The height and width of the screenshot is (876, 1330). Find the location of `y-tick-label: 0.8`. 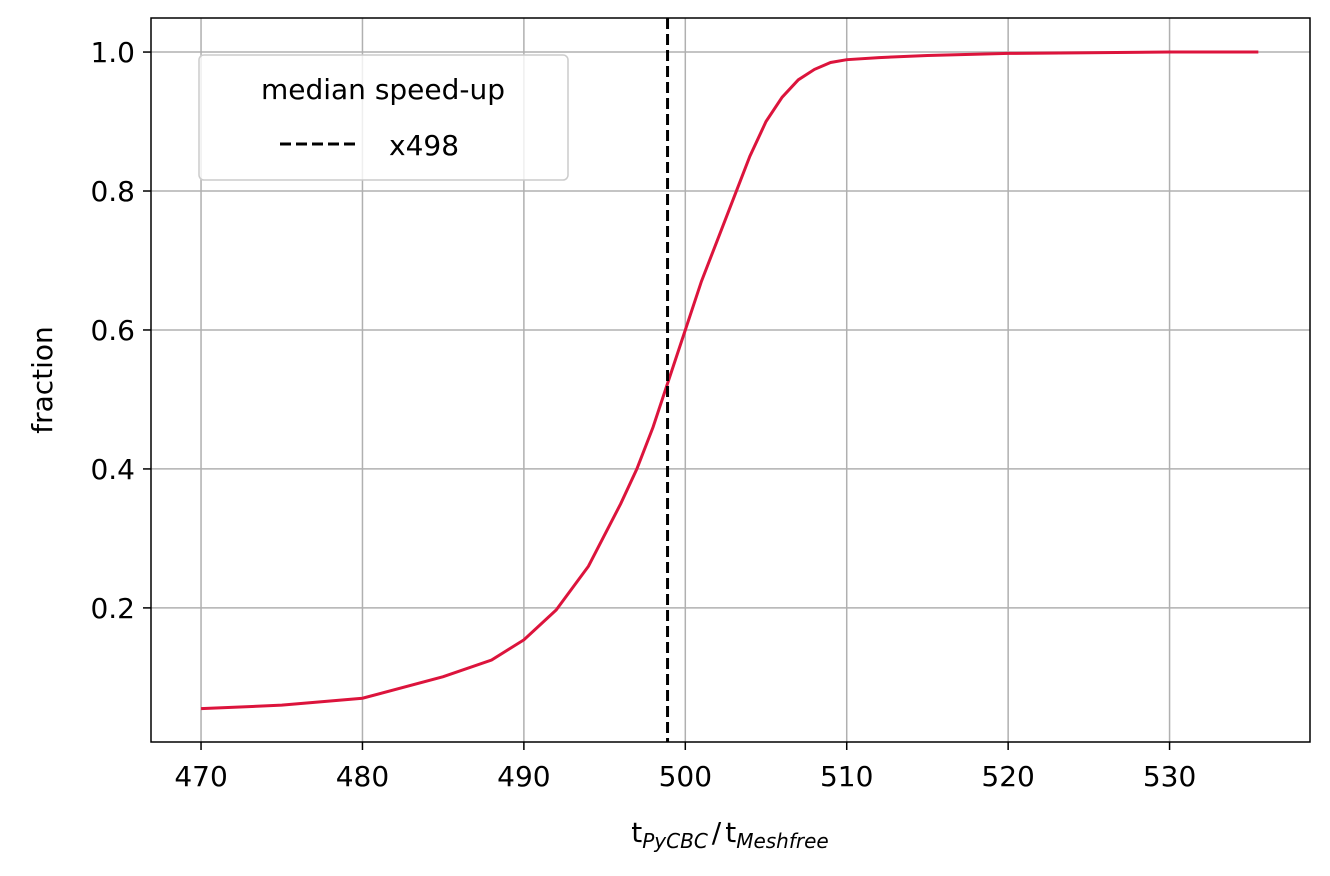

y-tick-label: 0.8 is located at coordinates (112, 191).